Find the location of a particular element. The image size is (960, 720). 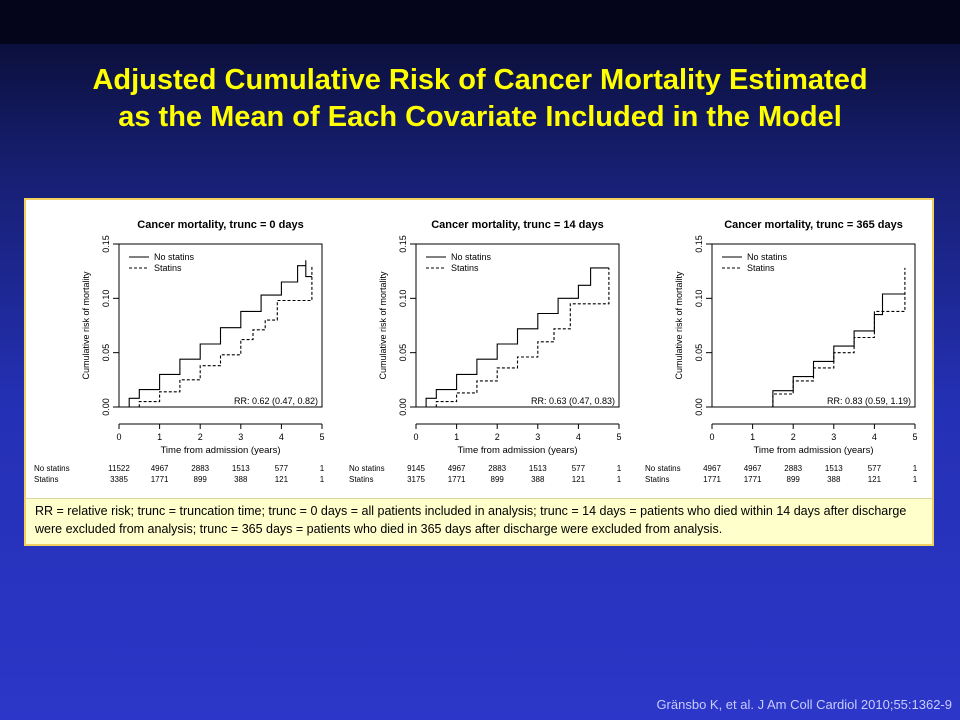

chart-title: Cancer mortality, trunc = 365 days is located at coordinates (813, 225).